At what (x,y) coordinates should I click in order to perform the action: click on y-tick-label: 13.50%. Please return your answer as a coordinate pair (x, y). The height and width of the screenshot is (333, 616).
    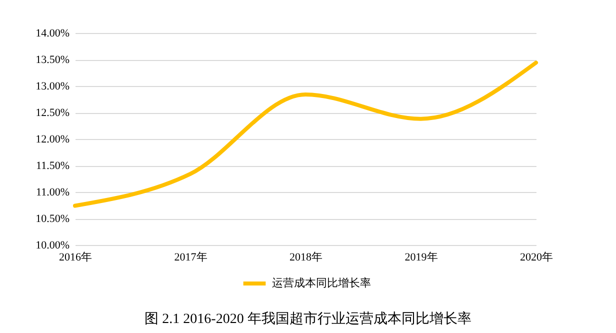
    Looking at the image, I should click on (53, 60).